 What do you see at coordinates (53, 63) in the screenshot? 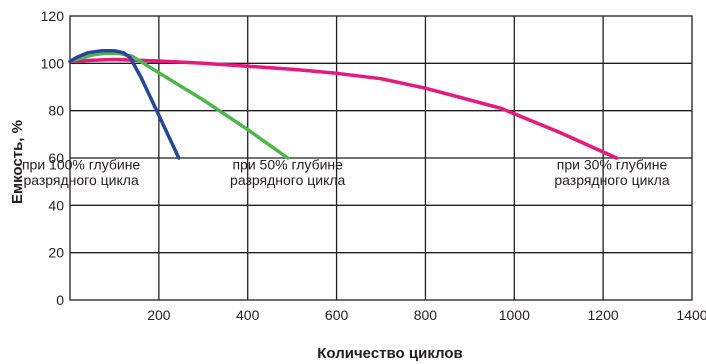
I see `y-tick-label: 100` at bounding box center [53, 63].